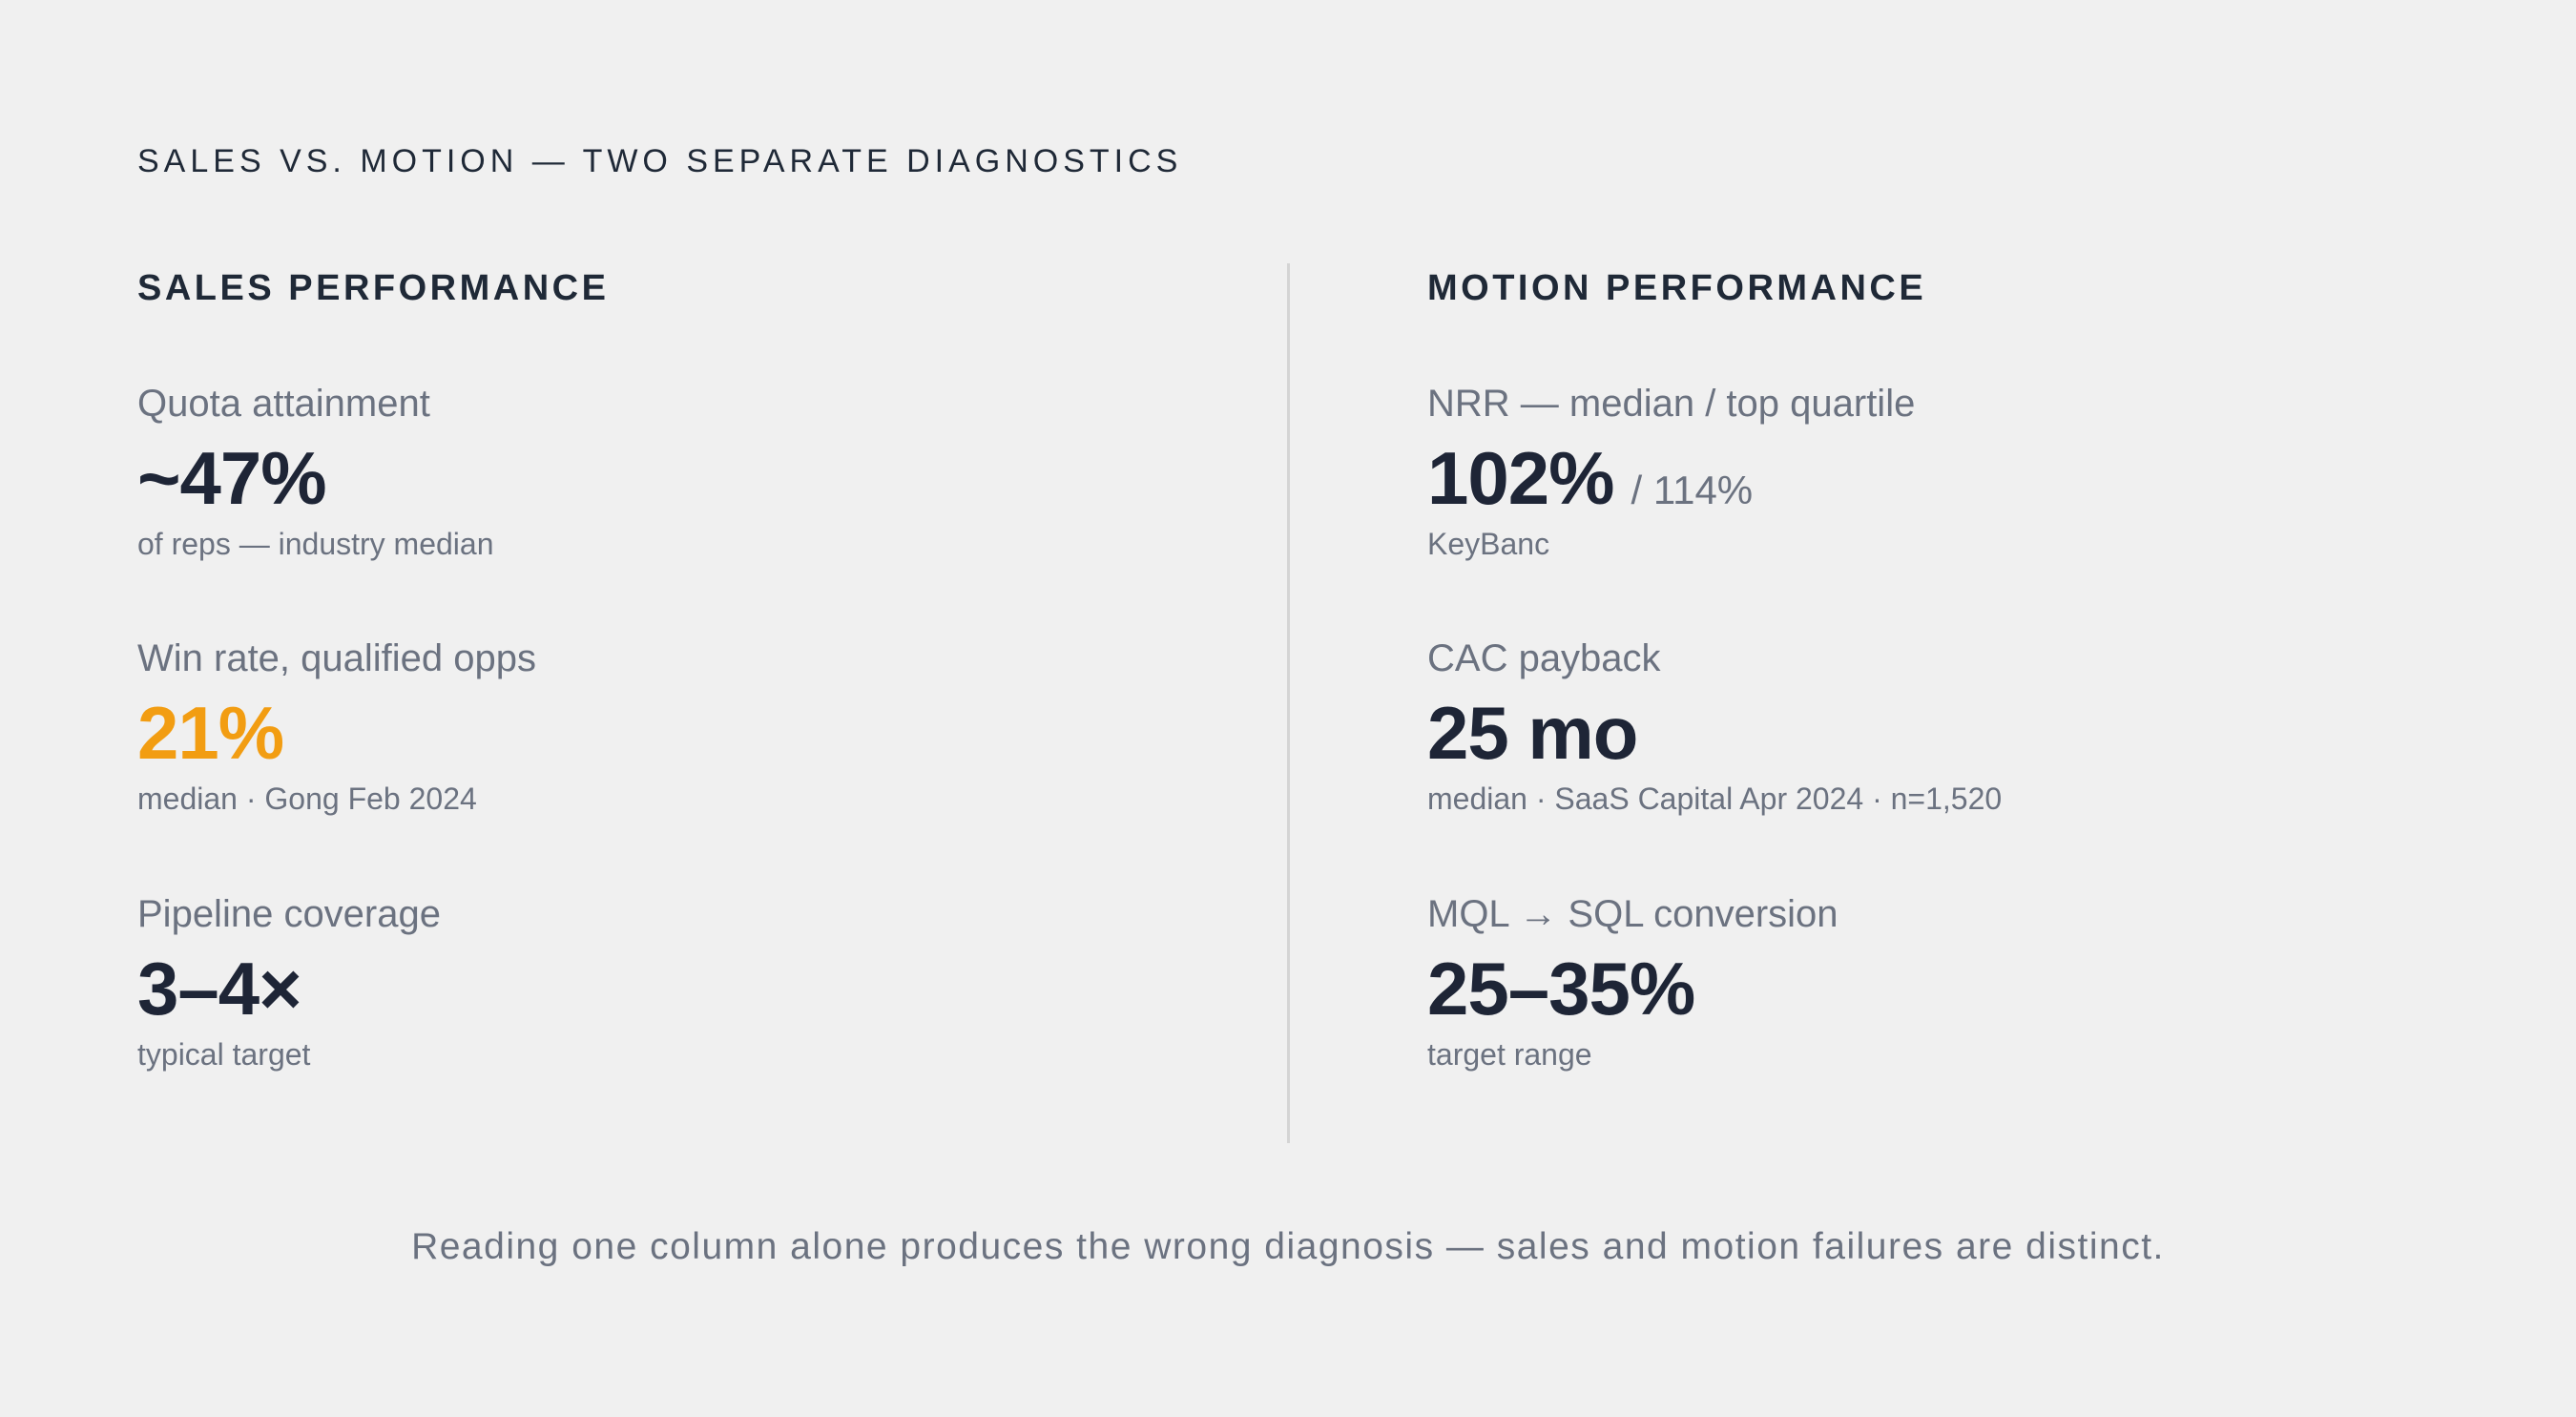 Image resolution: width=2576 pixels, height=1417 pixels. Describe the element at coordinates (283, 404) in the screenshot. I see `metric-label: Quota attainment` at that location.